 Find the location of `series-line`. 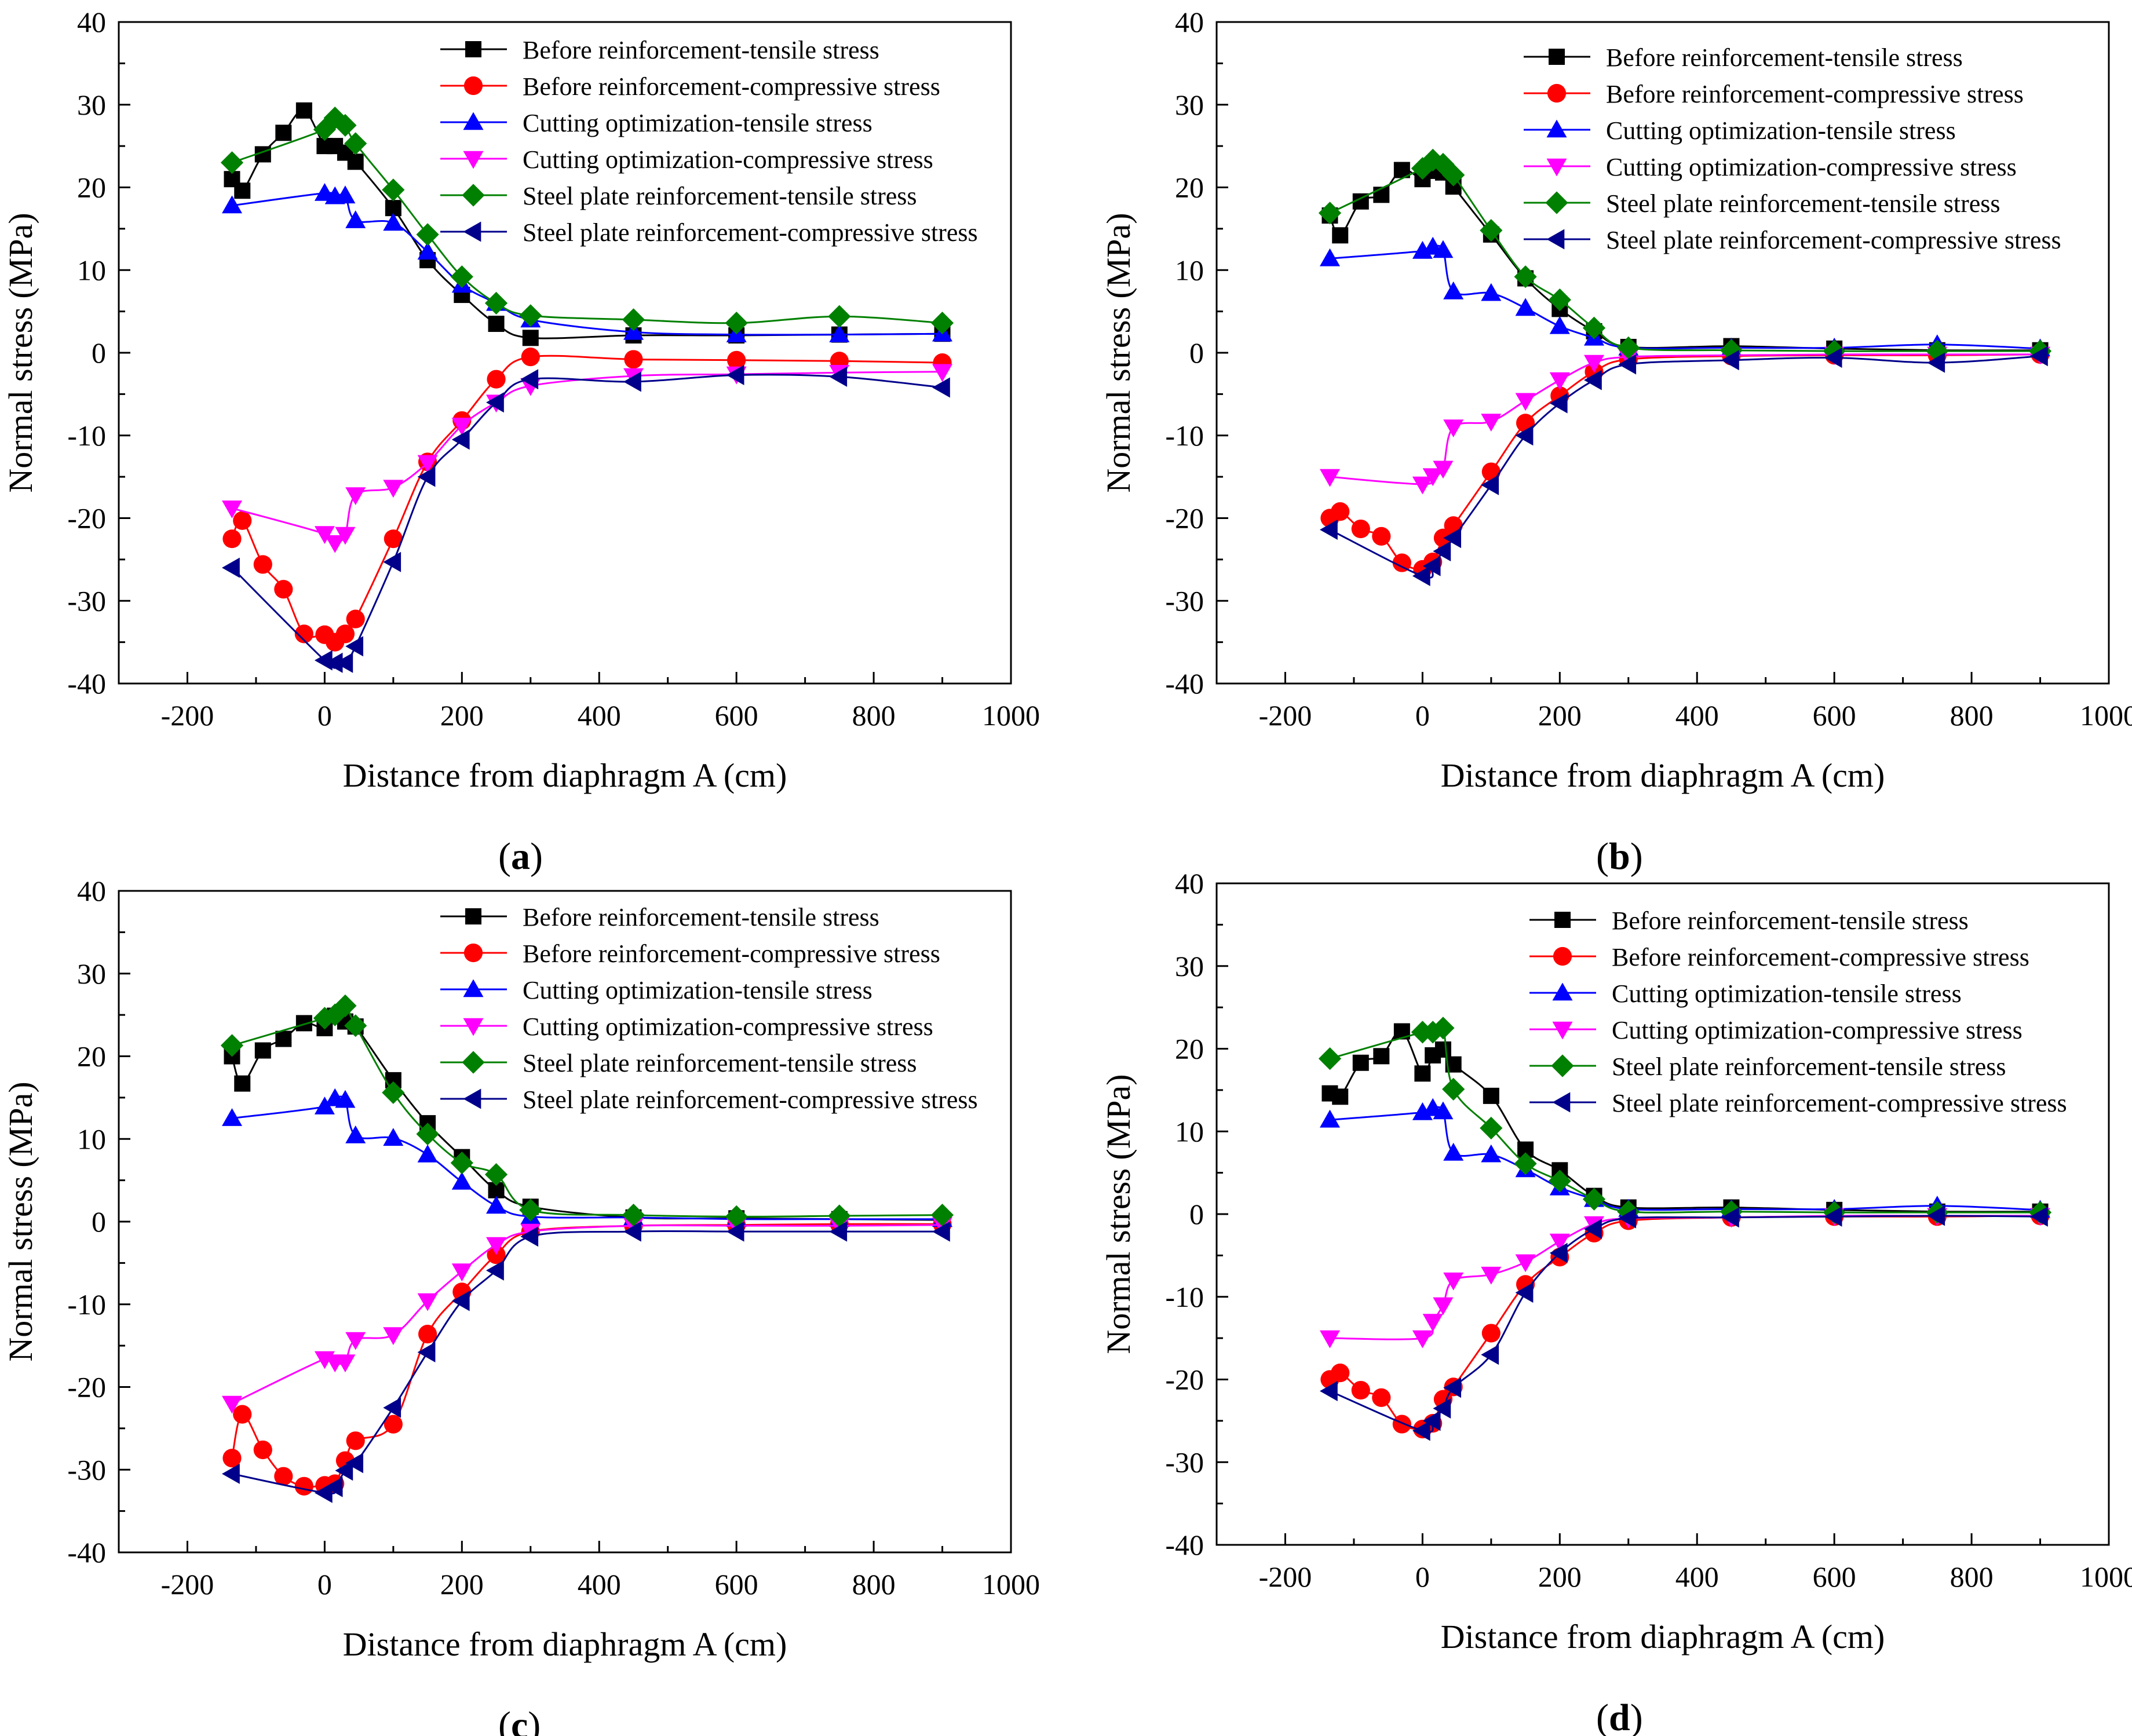

series-line is located at coordinates (587, 224).